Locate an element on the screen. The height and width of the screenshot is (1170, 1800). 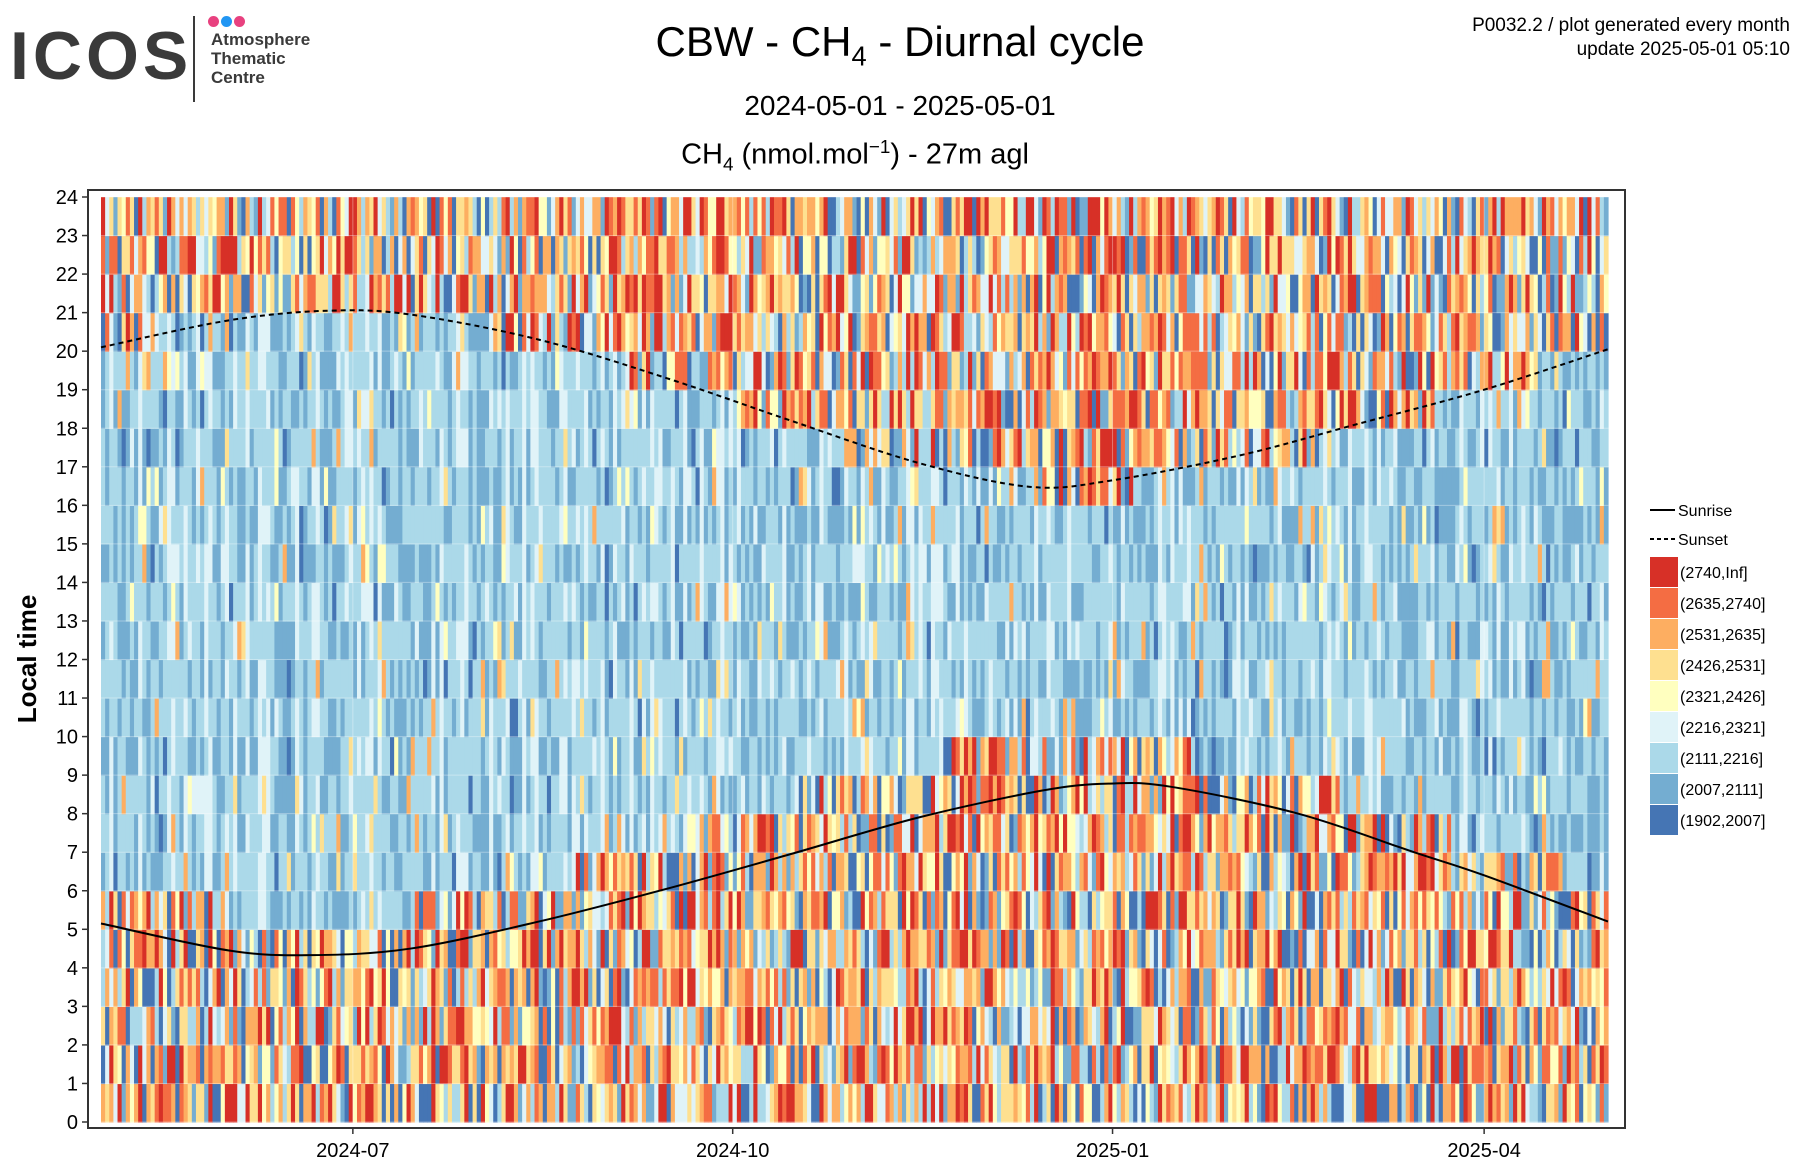
var-part: CH is located at coordinates (702, 154).